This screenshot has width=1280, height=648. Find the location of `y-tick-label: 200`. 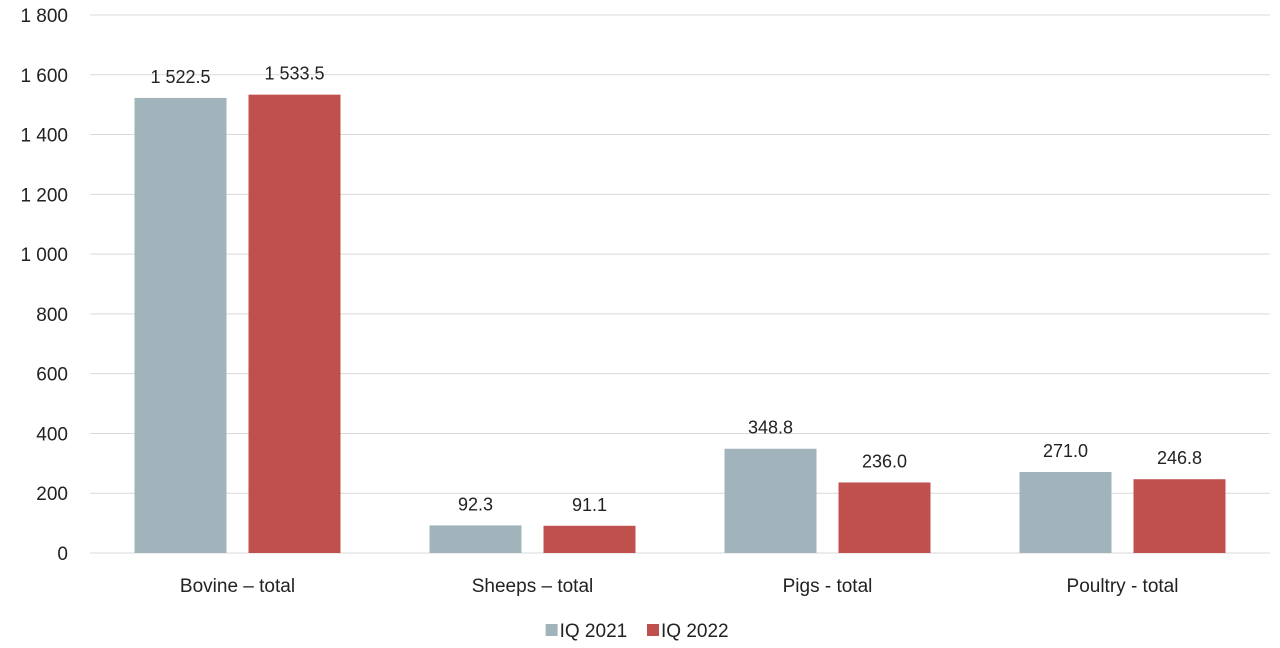

y-tick-label: 200 is located at coordinates (52, 494).